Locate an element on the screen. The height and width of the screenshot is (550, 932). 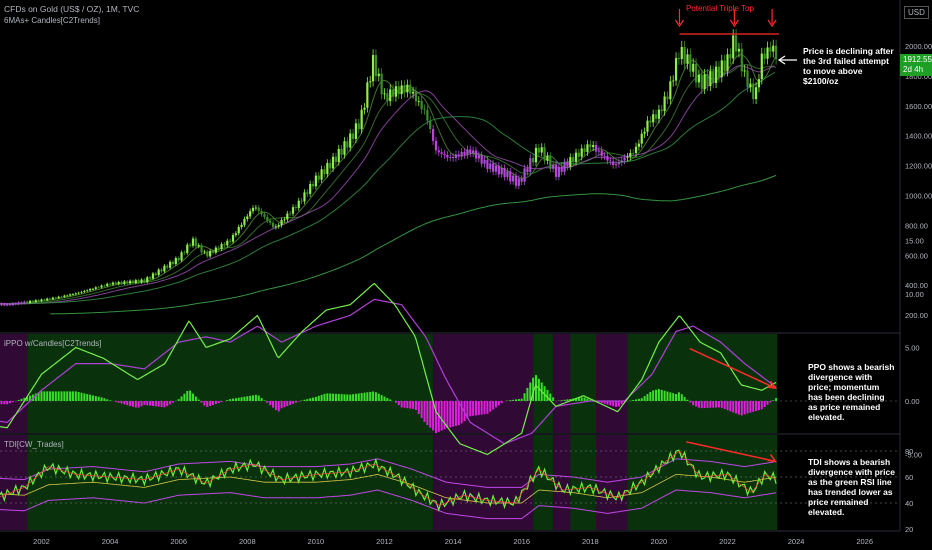
price-tick-label: 1800.00 is located at coordinates (918, 76).